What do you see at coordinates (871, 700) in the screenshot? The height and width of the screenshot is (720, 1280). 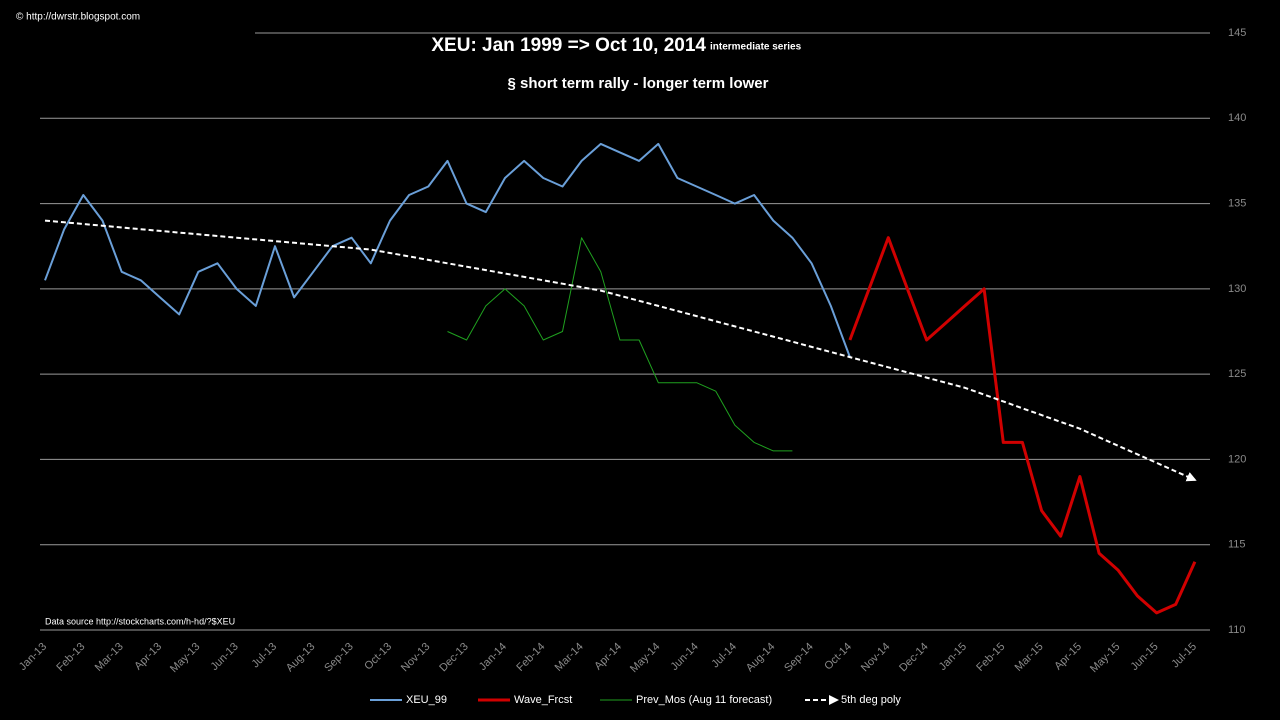 I see `legend-label: 5th deg poly` at bounding box center [871, 700].